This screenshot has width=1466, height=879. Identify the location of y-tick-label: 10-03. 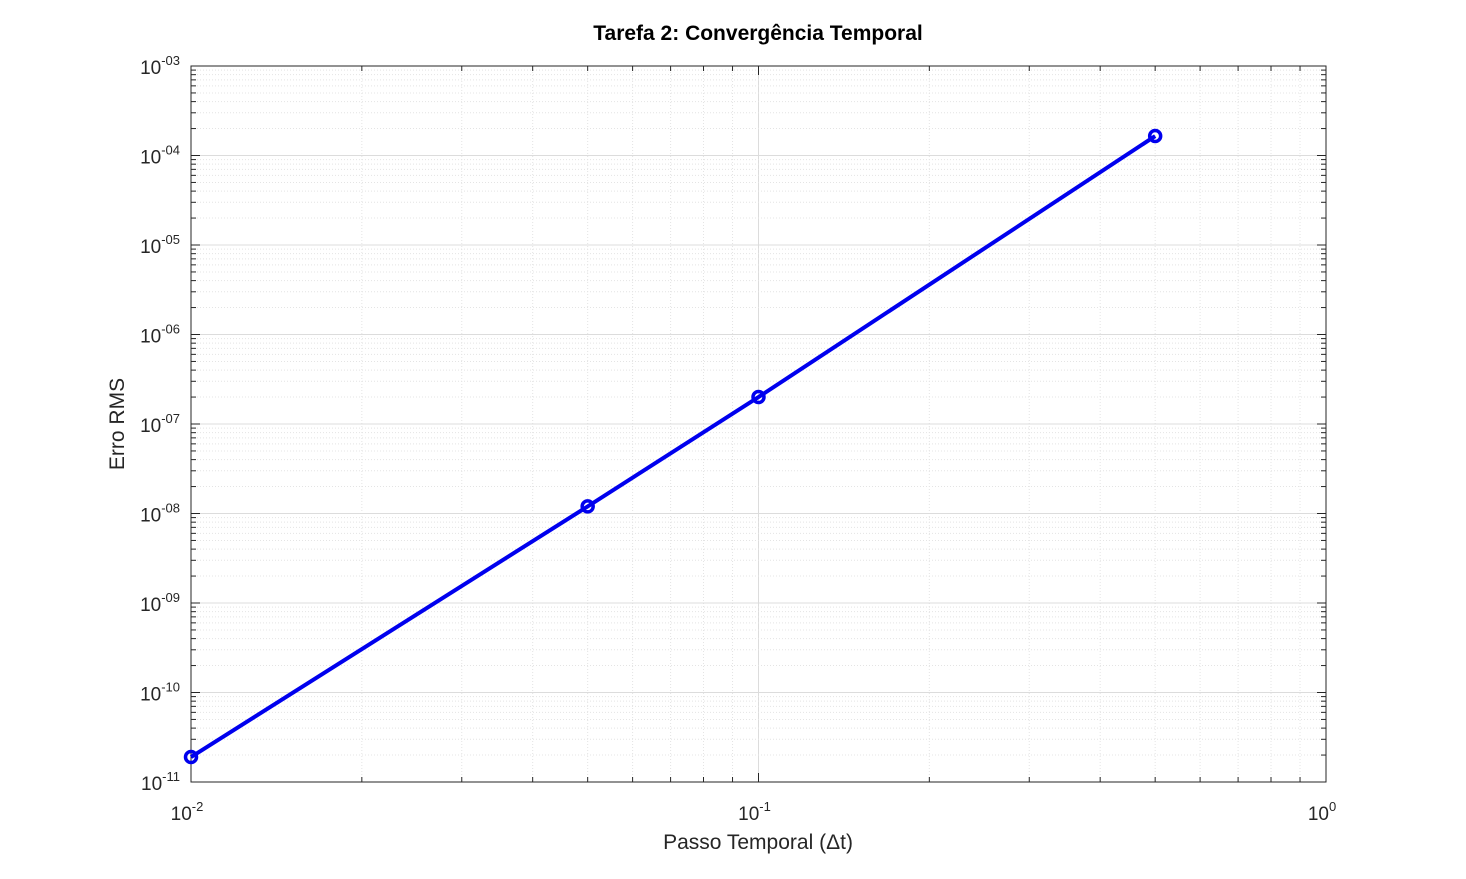
(160, 66).